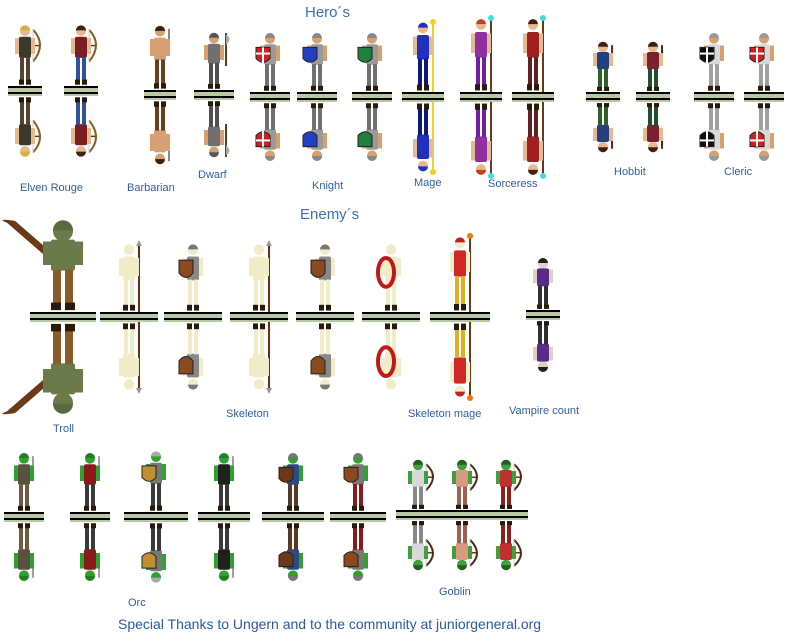 The image size is (800, 644). Describe the element at coordinates (212, 175) in the screenshot. I see `label-dwarf: Dwarf` at that location.